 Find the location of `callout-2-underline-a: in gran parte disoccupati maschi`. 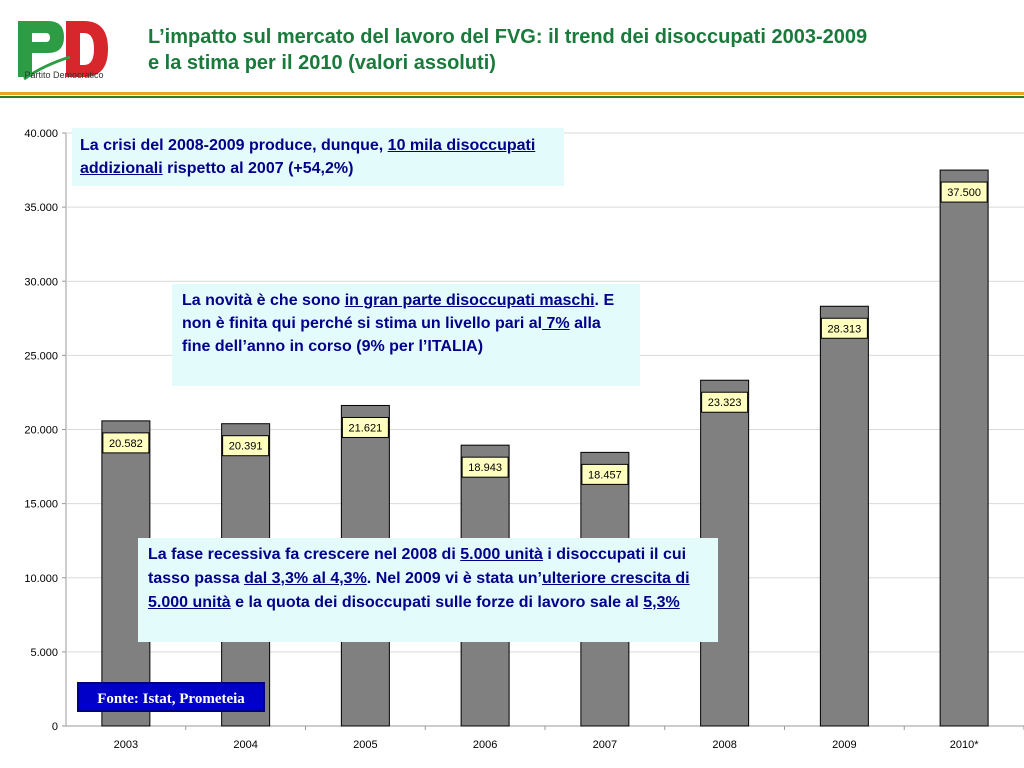

callout-2-underline-a: in gran parte disoccupati maschi is located at coordinates (469, 300).